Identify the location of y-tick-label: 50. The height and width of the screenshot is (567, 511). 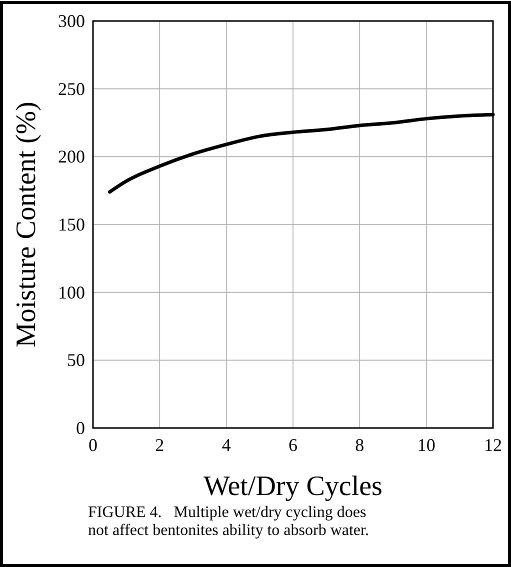
(76, 360).